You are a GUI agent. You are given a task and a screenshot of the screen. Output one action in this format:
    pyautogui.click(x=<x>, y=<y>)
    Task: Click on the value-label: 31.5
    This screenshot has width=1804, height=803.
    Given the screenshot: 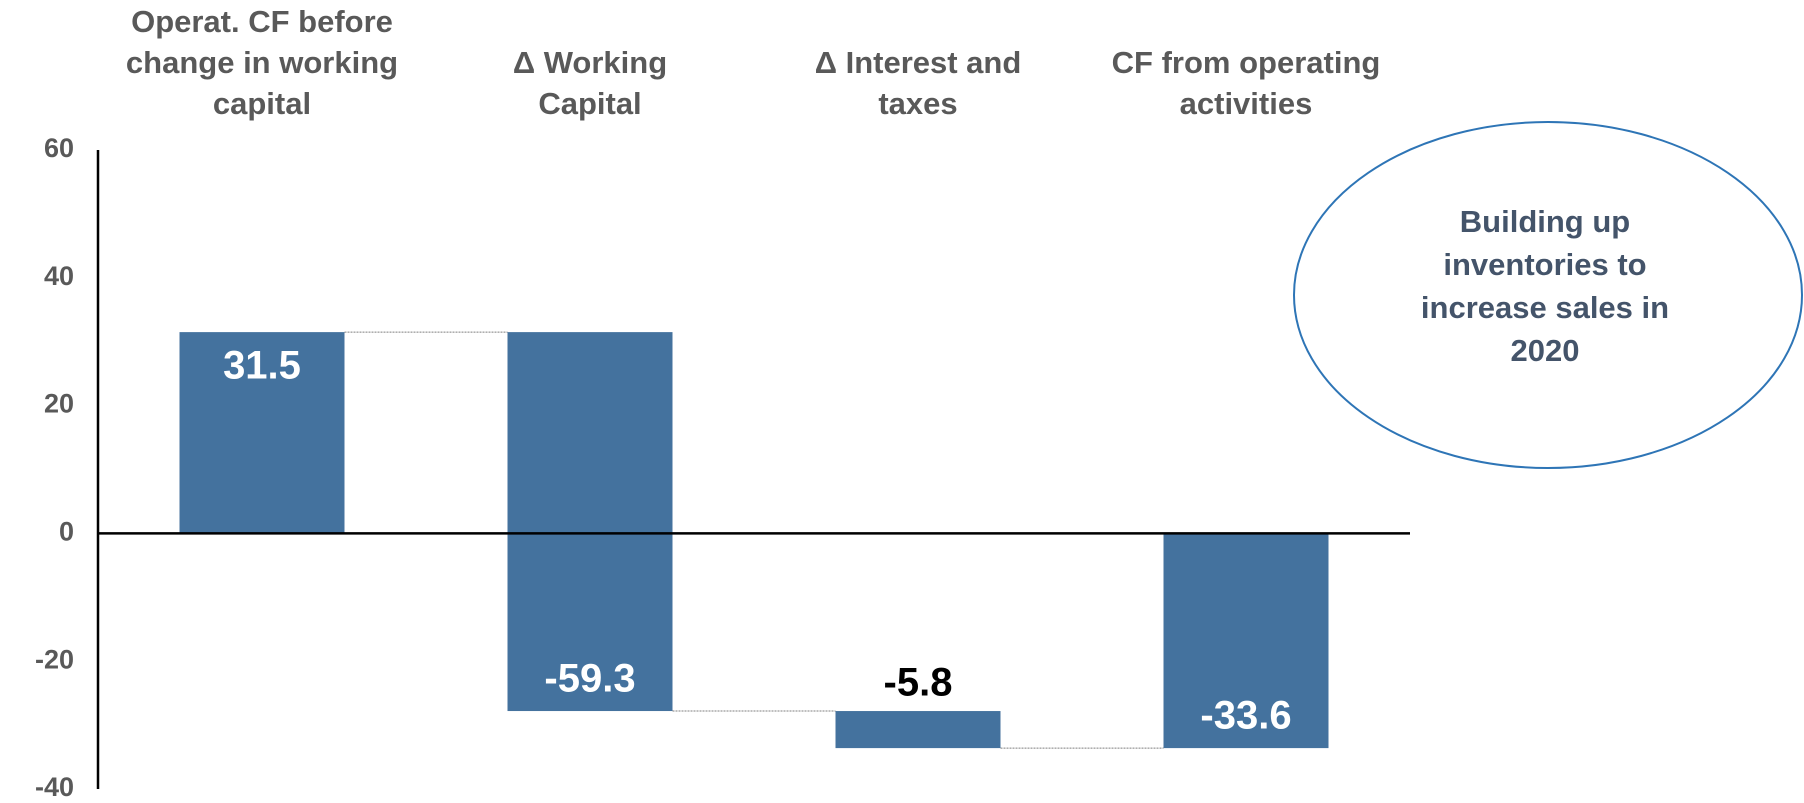 What is the action you would take?
    pyautogui.click(x=262, y=366)
    